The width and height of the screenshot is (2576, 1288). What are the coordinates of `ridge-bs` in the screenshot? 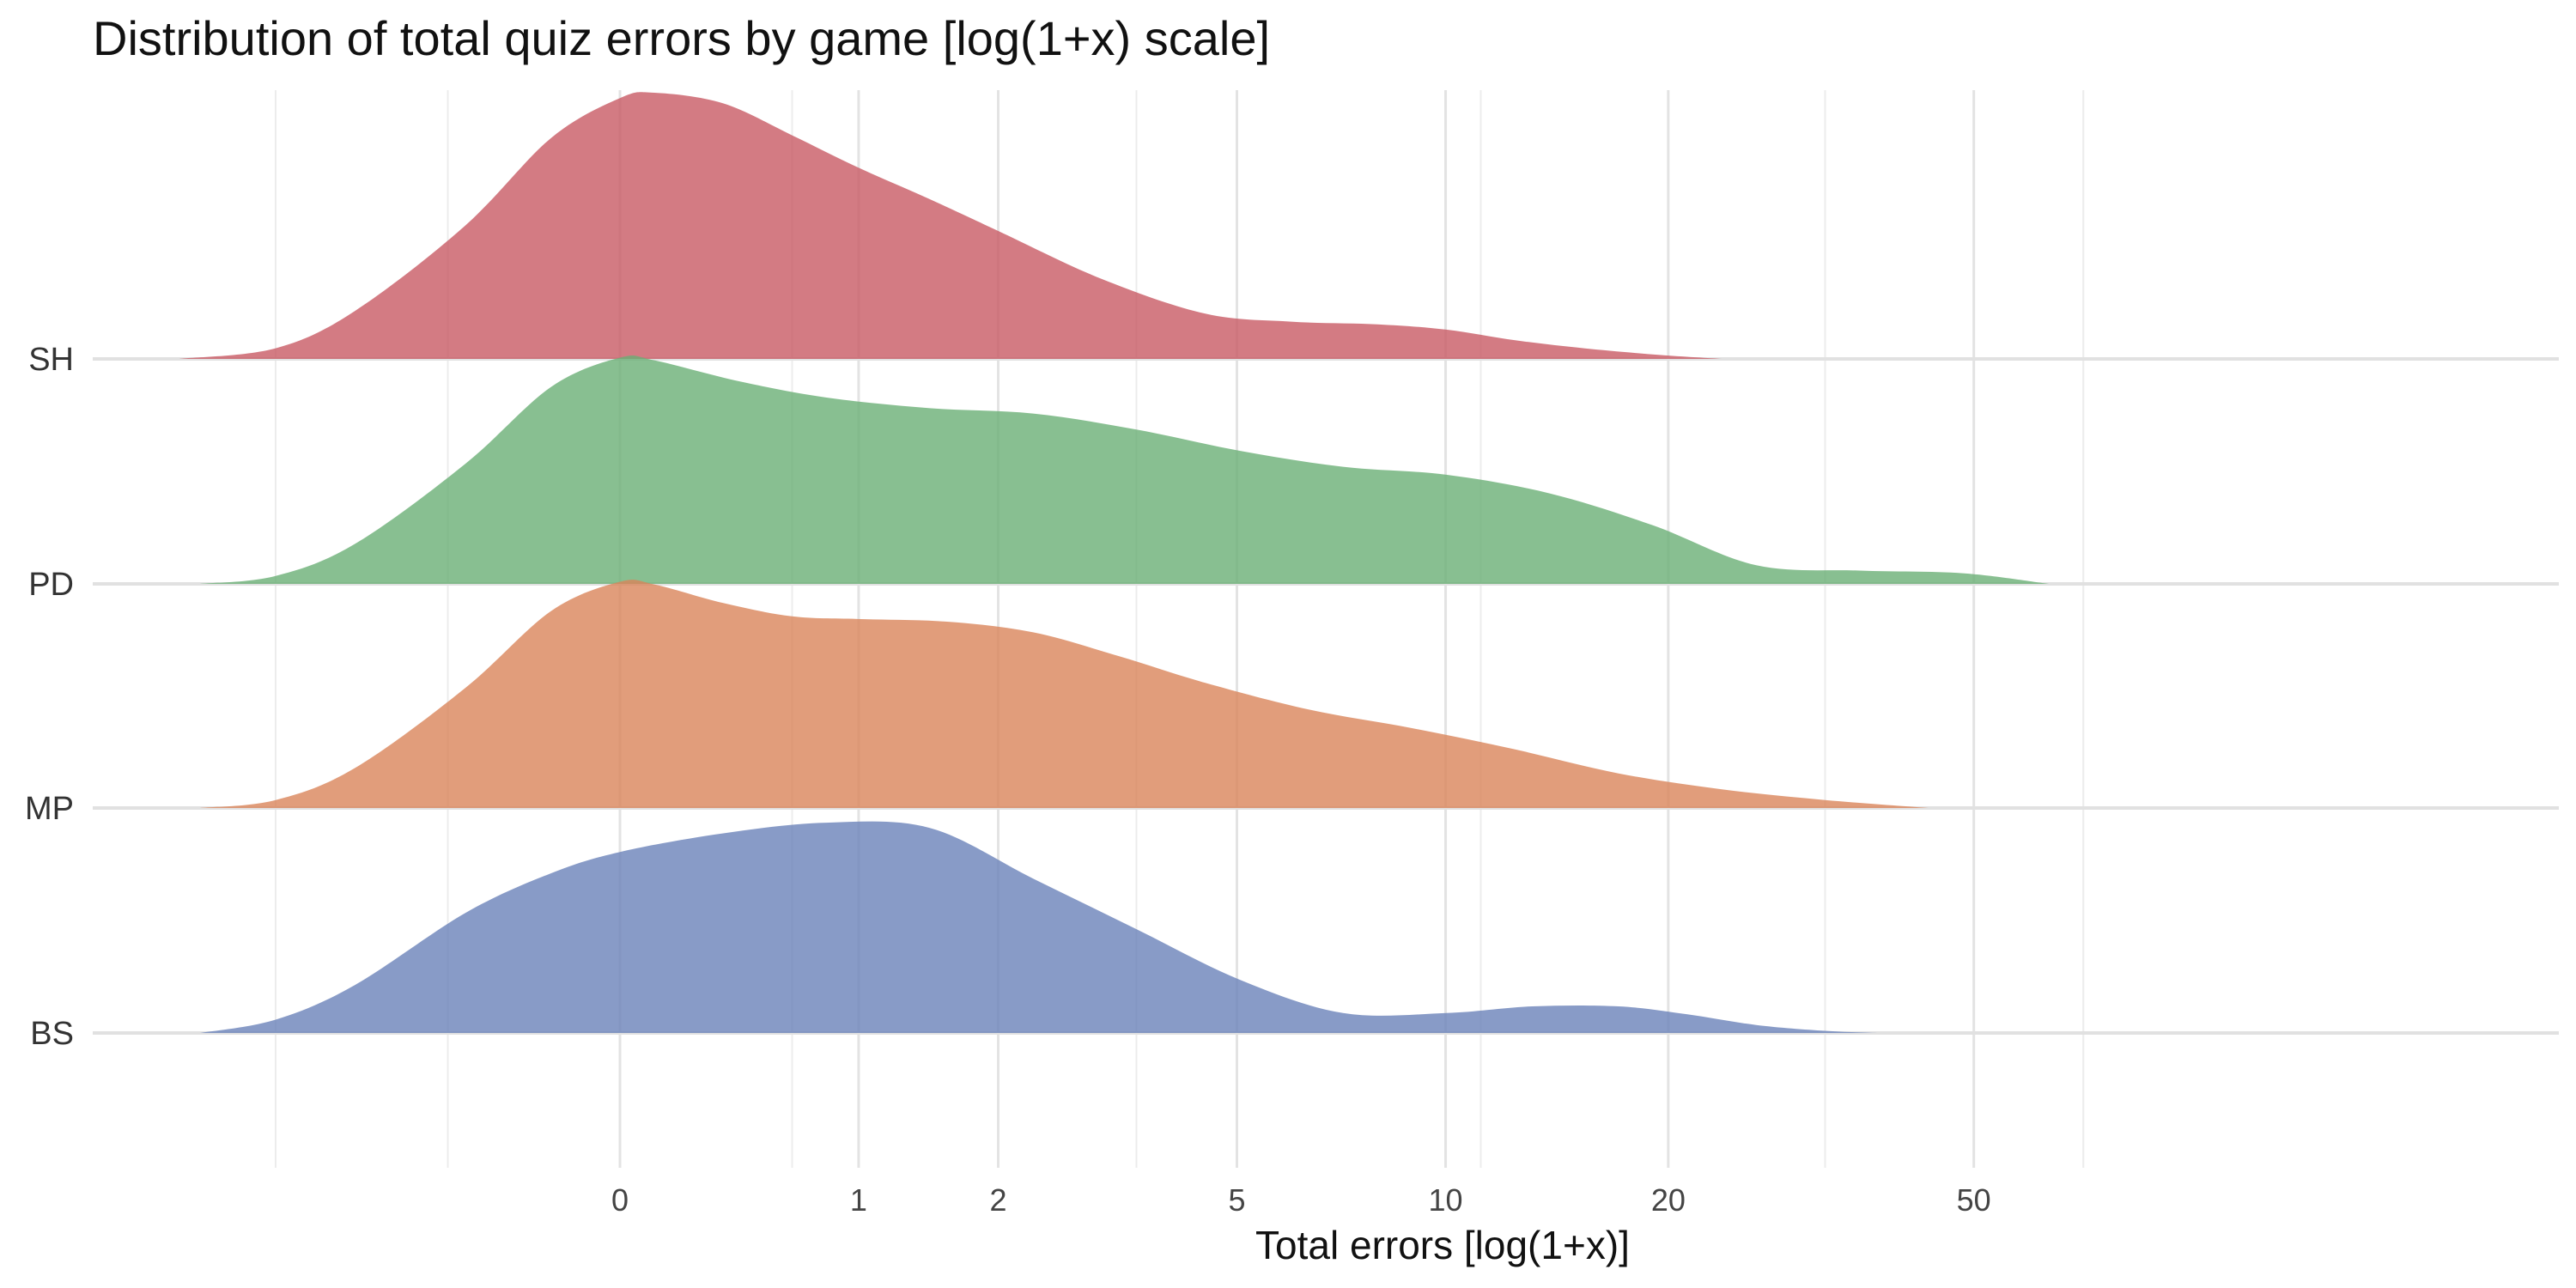 It's located at (1038, 927).